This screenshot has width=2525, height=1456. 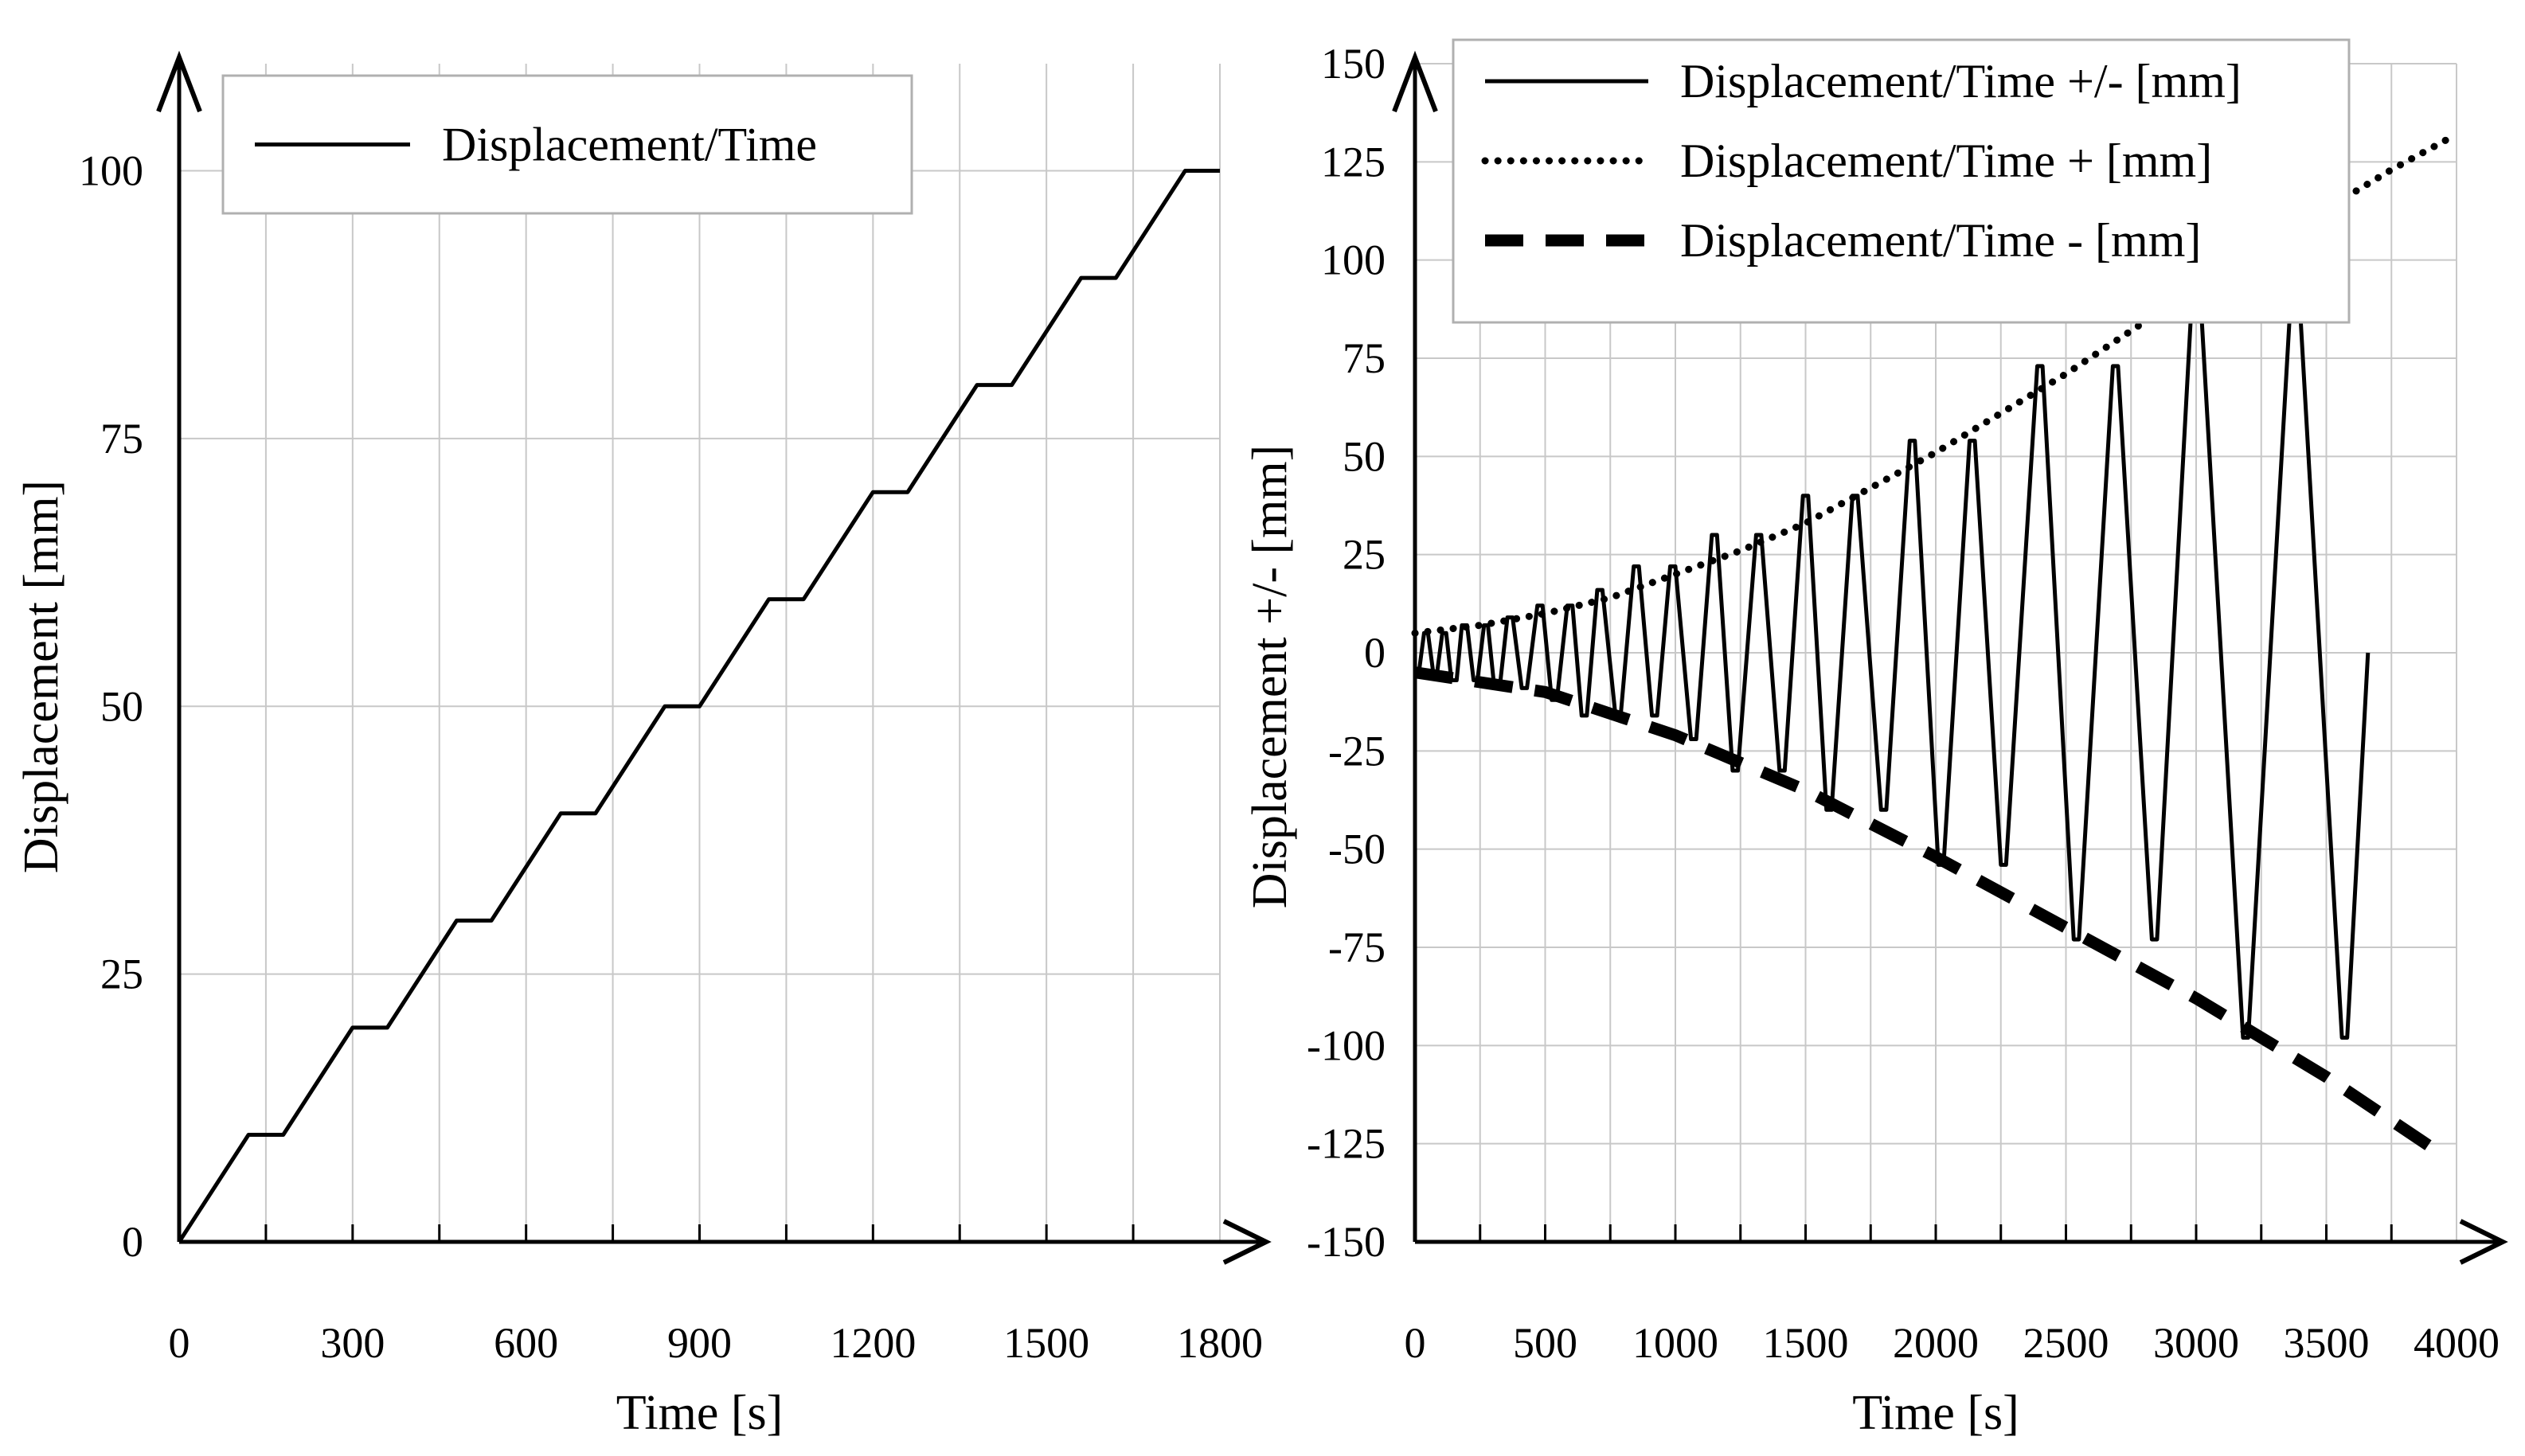 I want to click on legend-label: Displacement/Time + [mm], so click(x=1946, y=161).